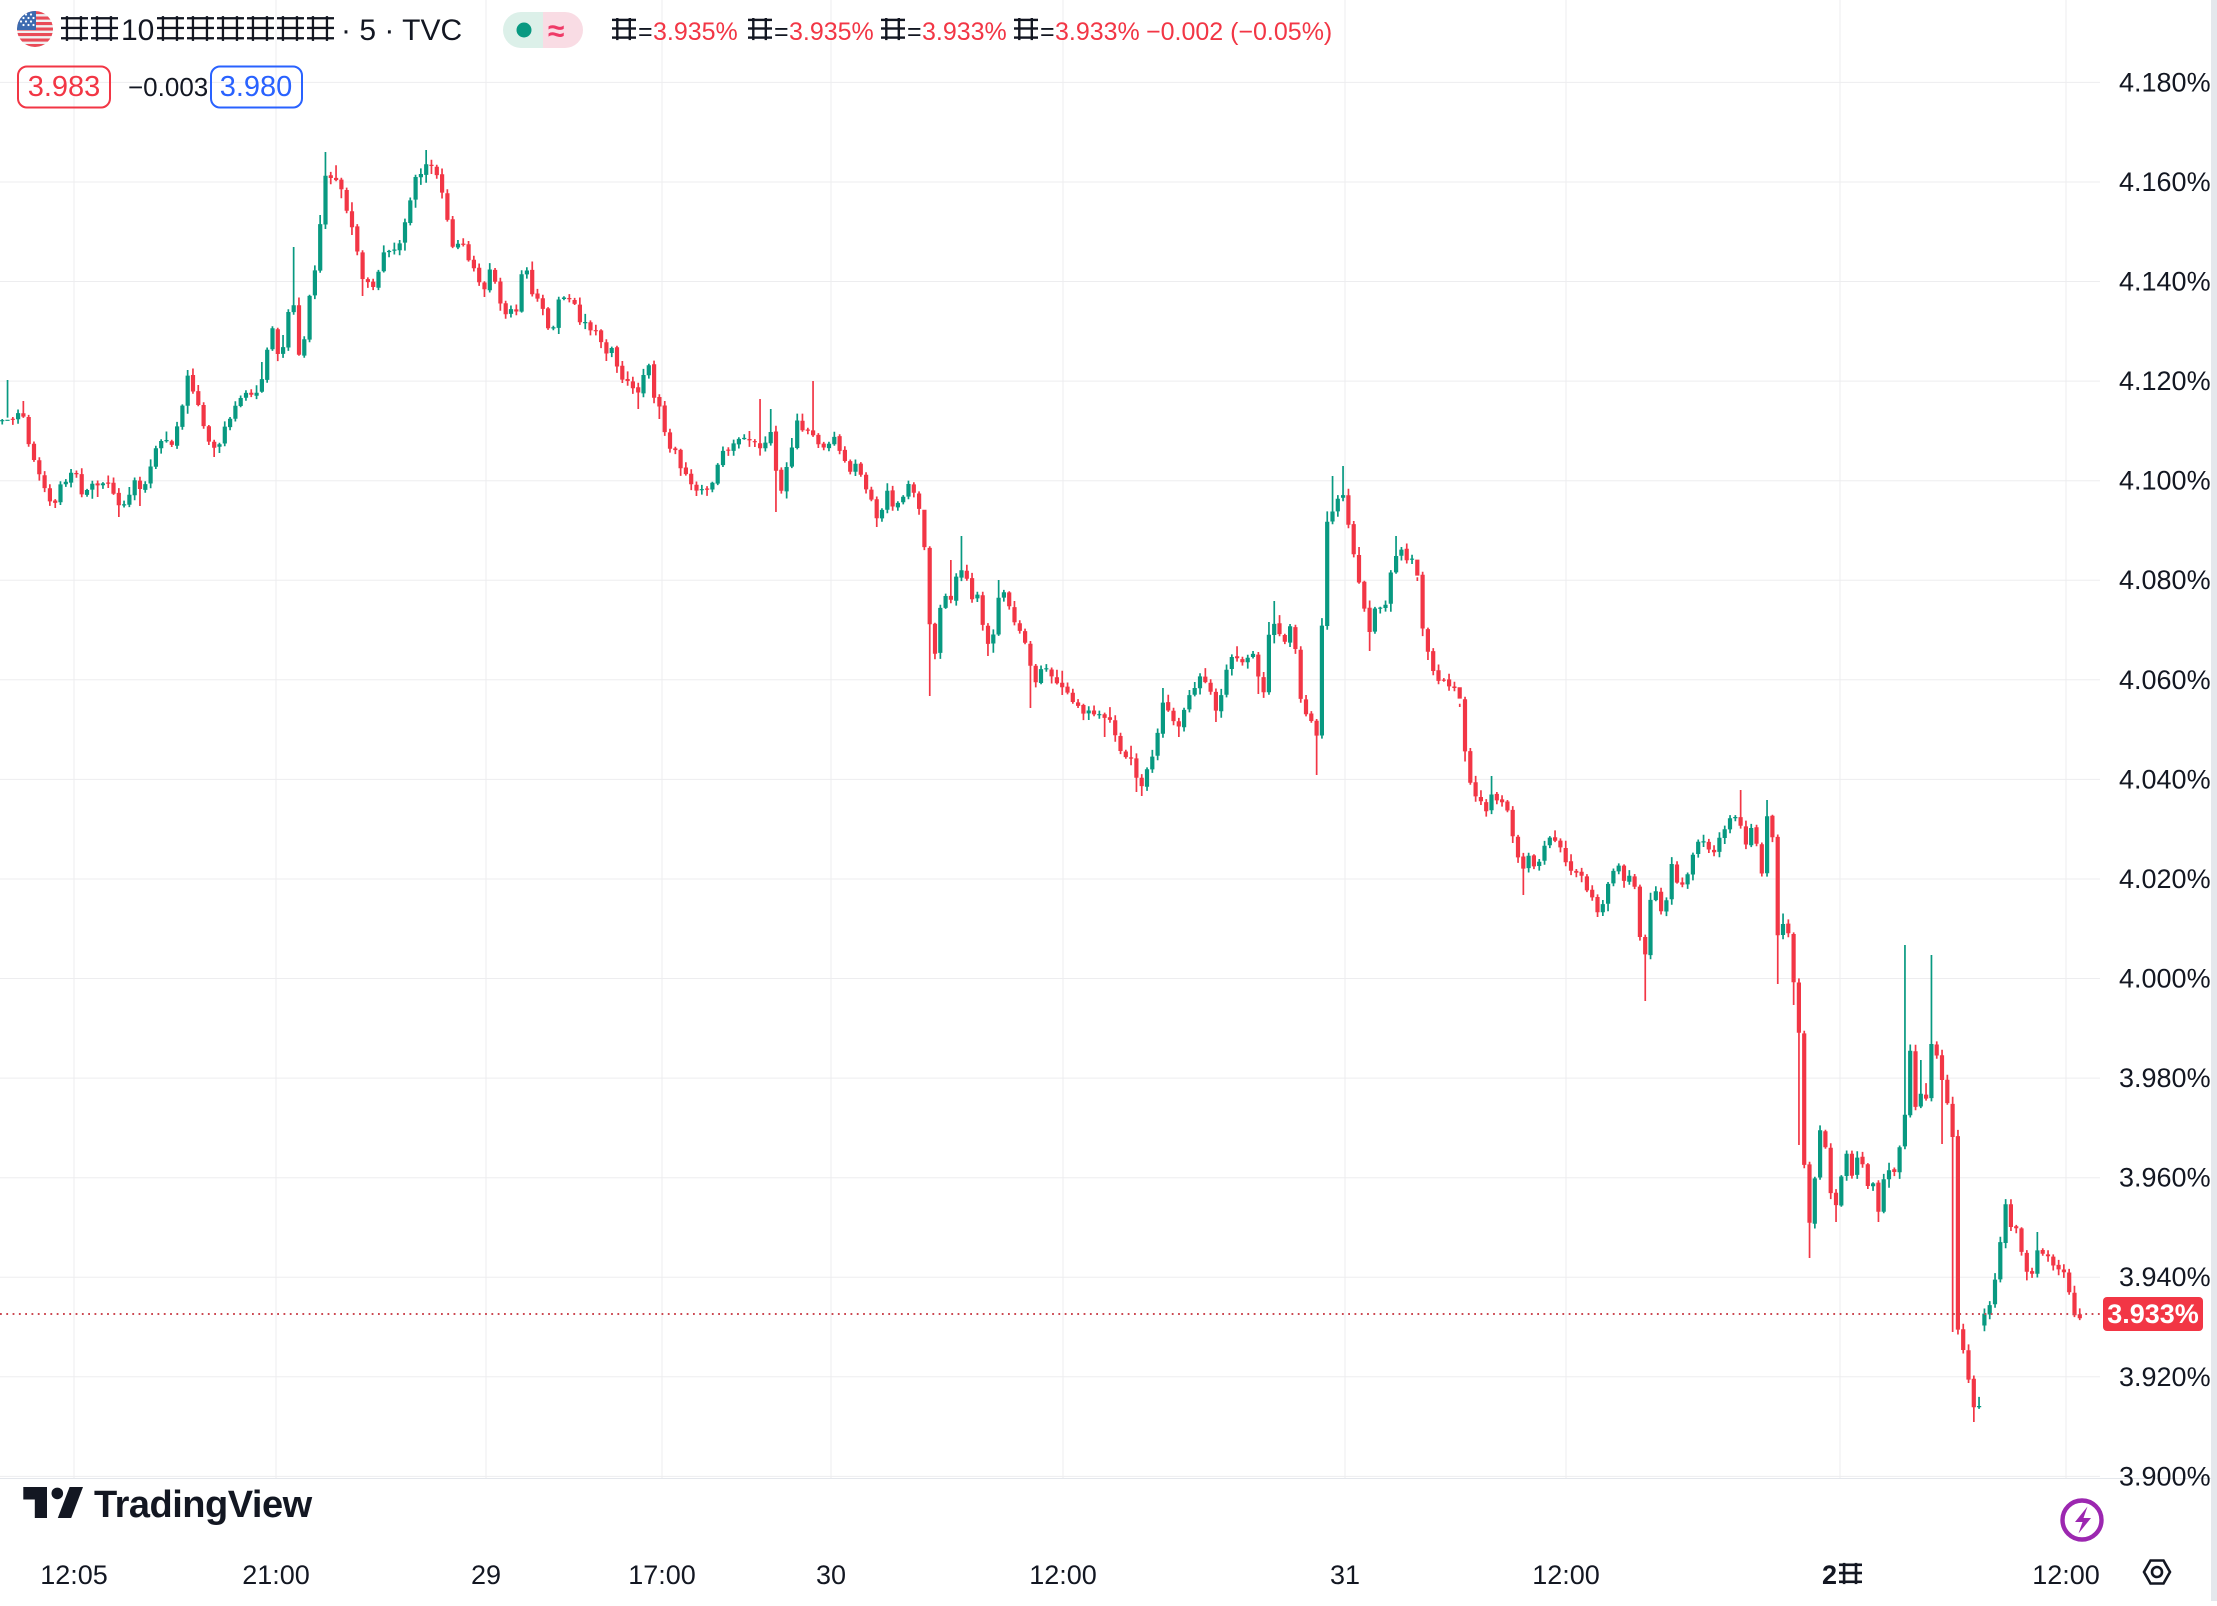  What do you see at coordinates (2165, 481) in the screenshot?
I see `svg-text: 4.100%` at bounding box center [2165, 481].